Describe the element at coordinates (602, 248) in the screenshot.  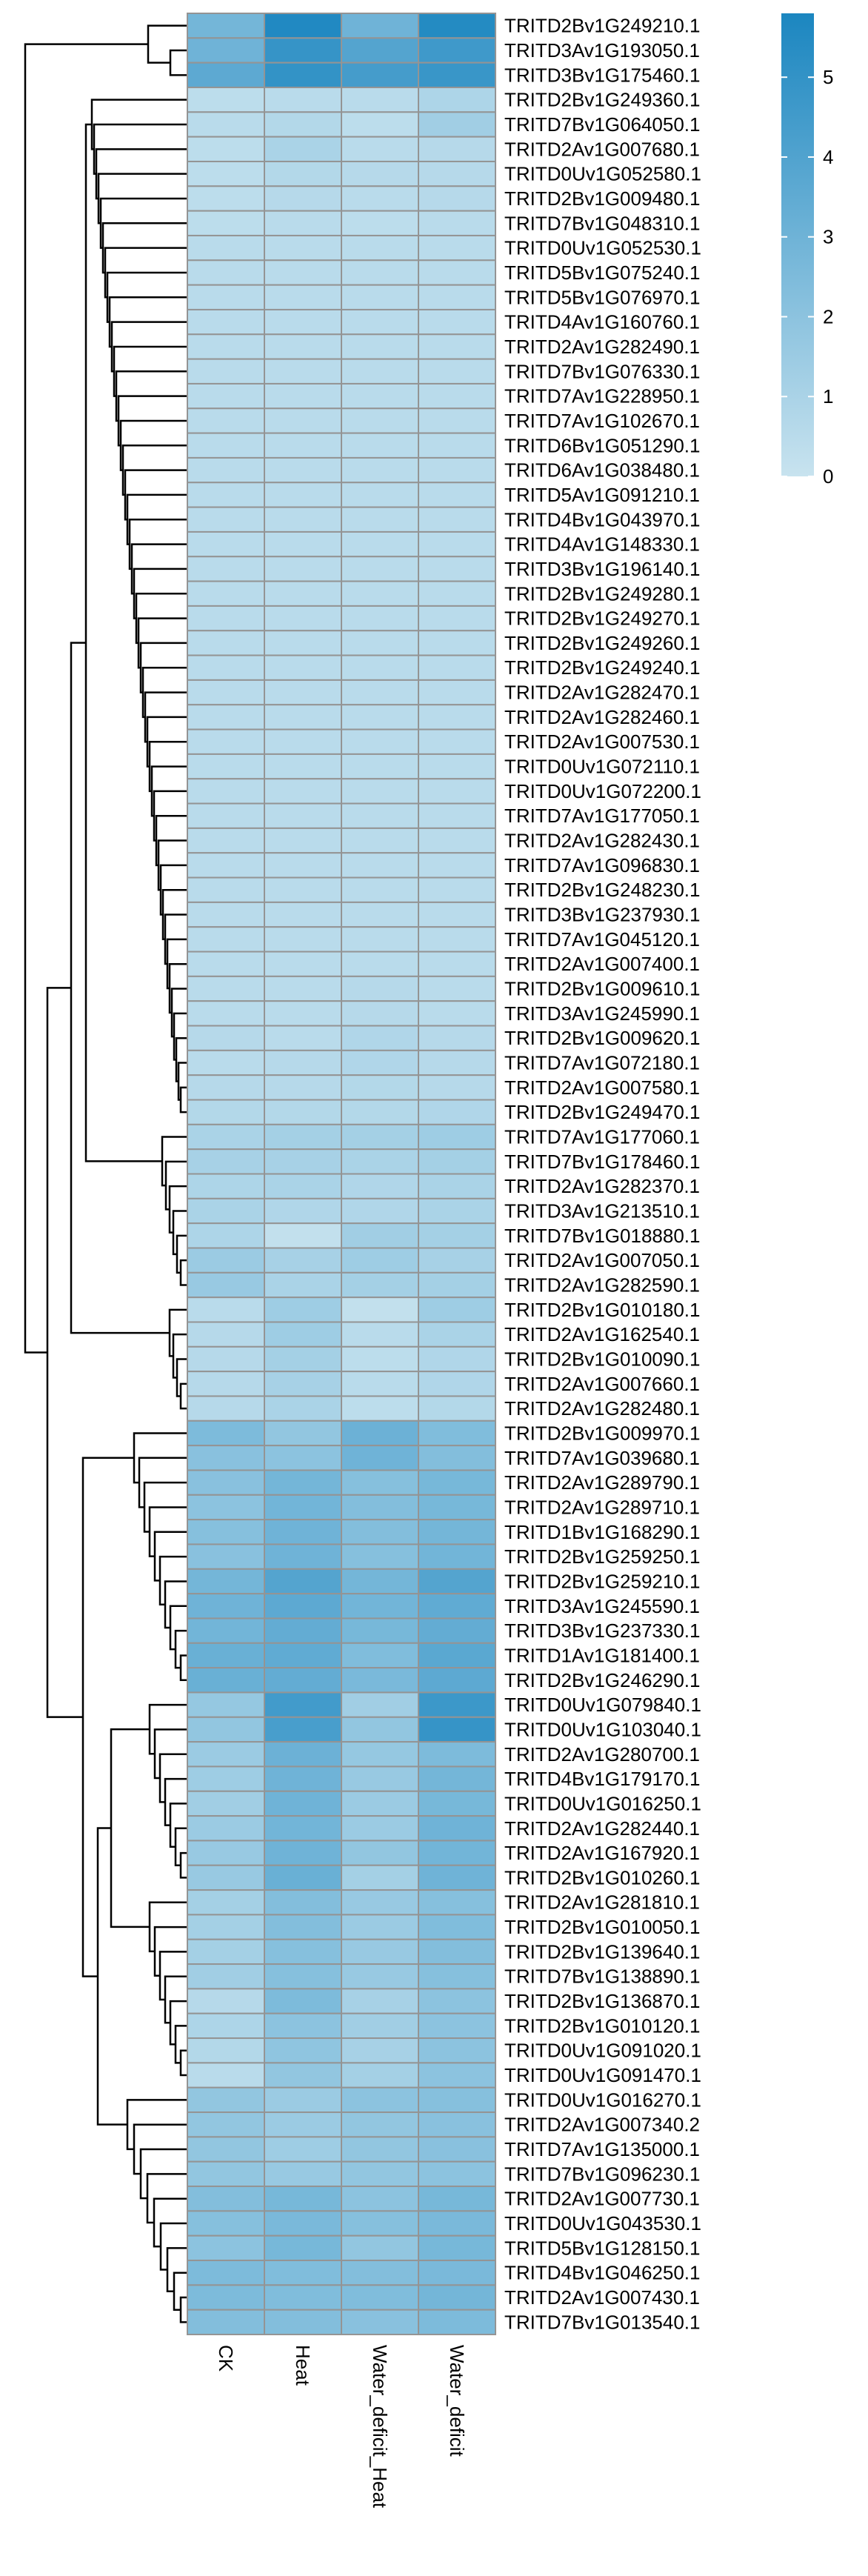
I see `row-label: TRITD0Uv1G052530.1` at that location.